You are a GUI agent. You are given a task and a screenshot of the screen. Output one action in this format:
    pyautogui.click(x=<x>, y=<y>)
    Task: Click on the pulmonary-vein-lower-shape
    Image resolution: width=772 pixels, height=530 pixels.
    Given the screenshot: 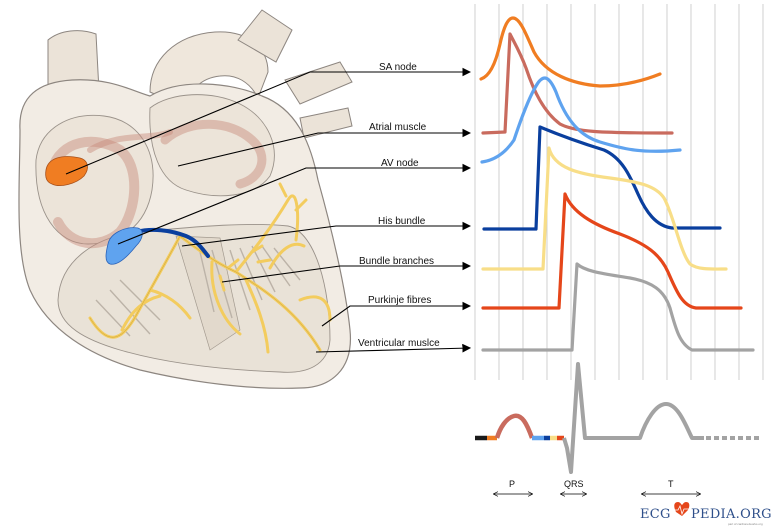 What is the action you would take?
    pyautogui.click(x=326, y=123)
    